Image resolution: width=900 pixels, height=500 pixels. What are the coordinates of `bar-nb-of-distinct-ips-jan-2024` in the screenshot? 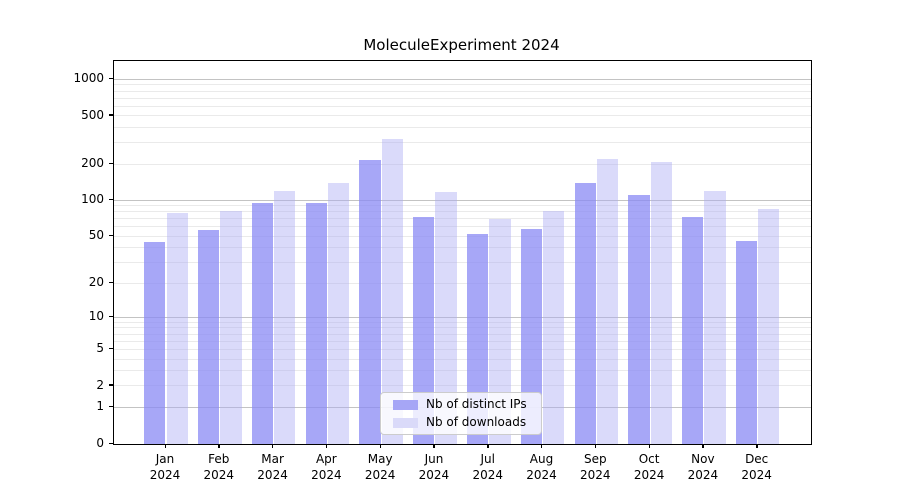 It's located at (155, 342).